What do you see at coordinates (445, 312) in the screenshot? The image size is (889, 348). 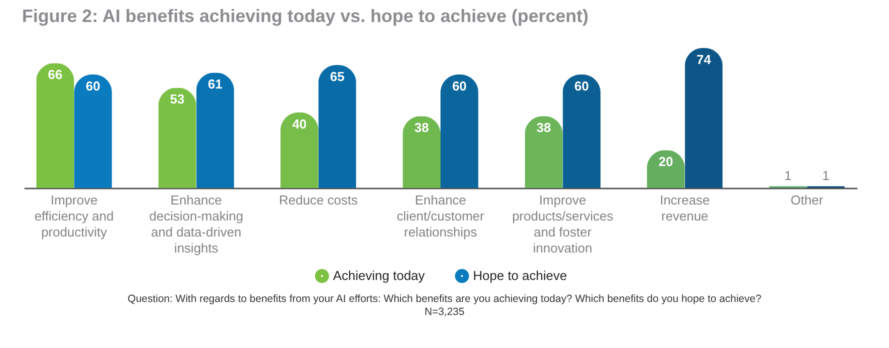 I see `text: N=3,235` at bounding box center [445, 312].